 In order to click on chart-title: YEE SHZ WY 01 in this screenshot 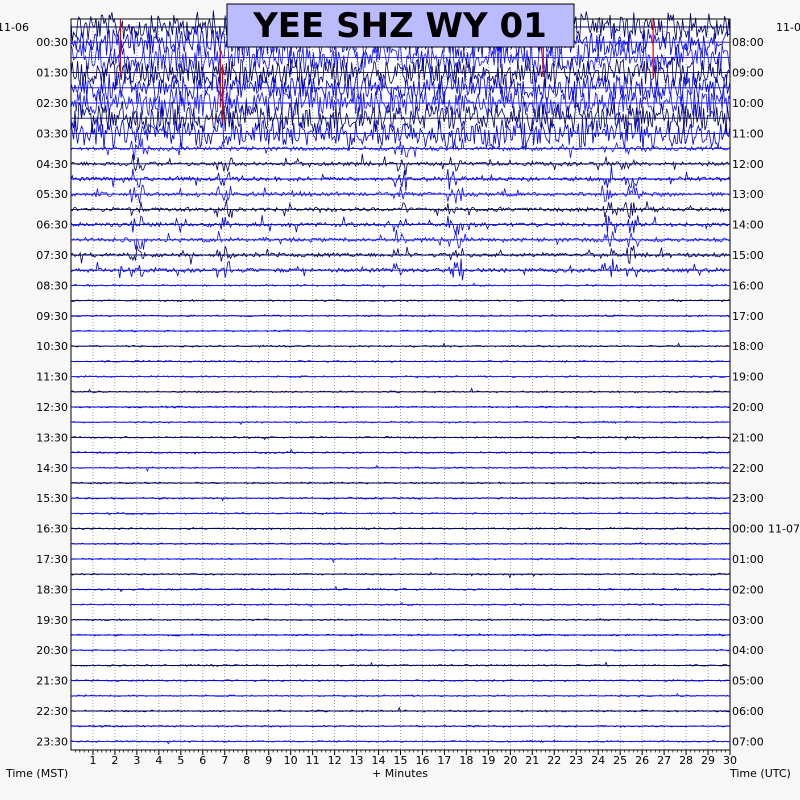, I will do `click(399, 26)`.